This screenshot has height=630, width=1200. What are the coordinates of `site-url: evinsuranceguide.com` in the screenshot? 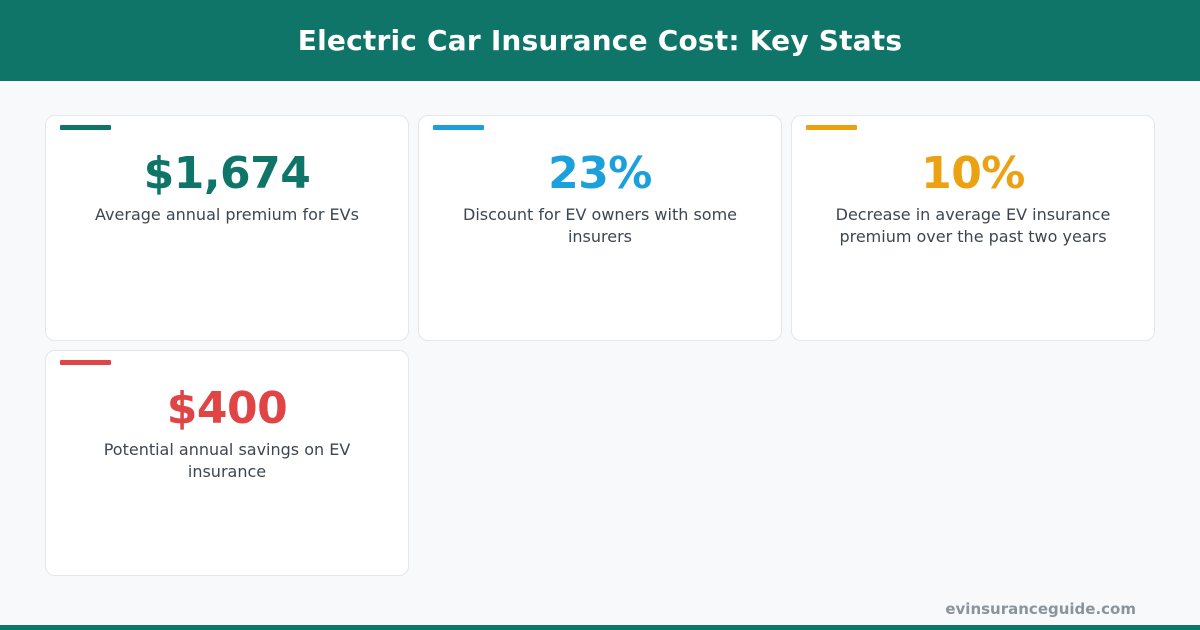 It's located at (1040, 609).